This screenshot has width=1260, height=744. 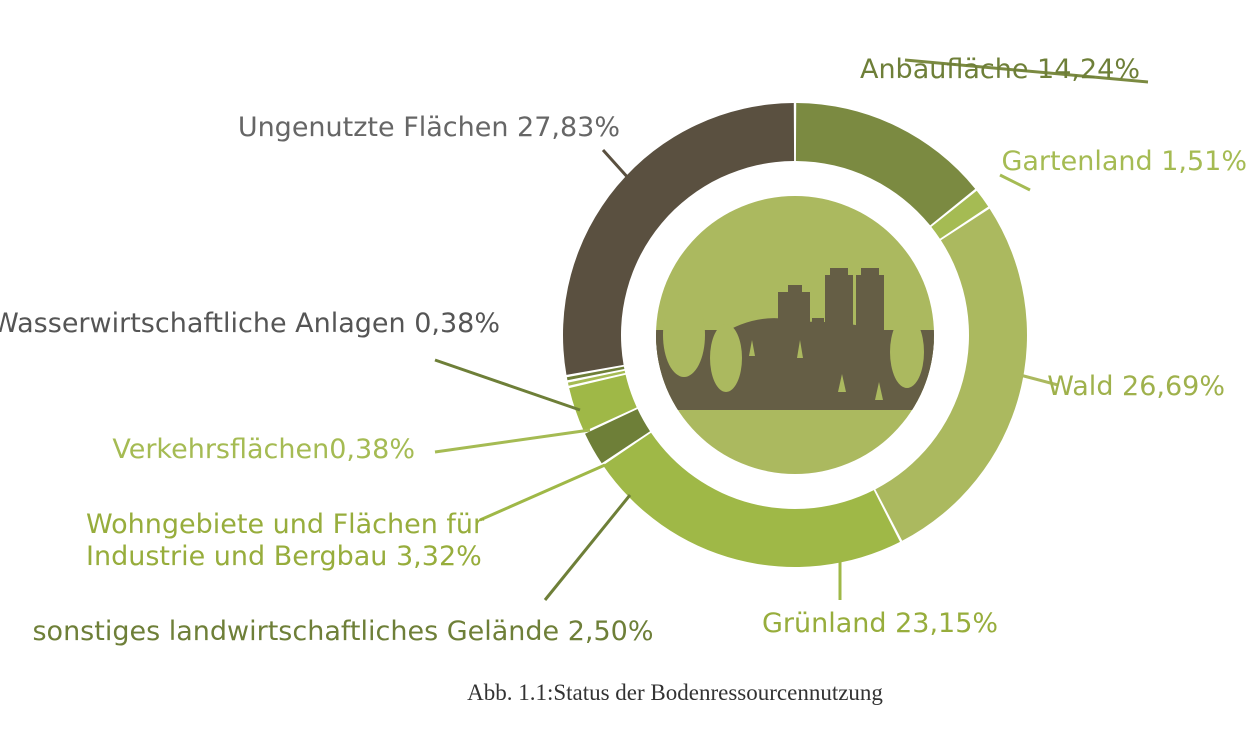 What do you see at coordinates (429, 127) in the screenshot?
I see `slice-label-8: Ungenutzte Flächen 27,83%` at bounding box center [429, 127].